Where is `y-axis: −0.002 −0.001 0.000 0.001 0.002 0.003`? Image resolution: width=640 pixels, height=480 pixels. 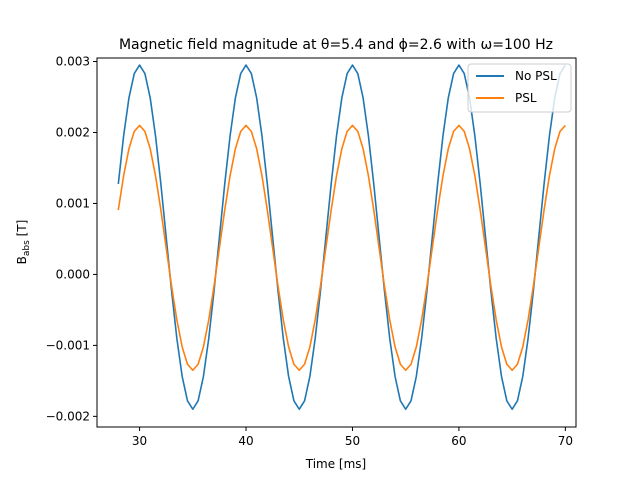 y-axis: −0.002 −0.001 0.000 0.001 0.002 0.003 is located at coordinates (71, 239).